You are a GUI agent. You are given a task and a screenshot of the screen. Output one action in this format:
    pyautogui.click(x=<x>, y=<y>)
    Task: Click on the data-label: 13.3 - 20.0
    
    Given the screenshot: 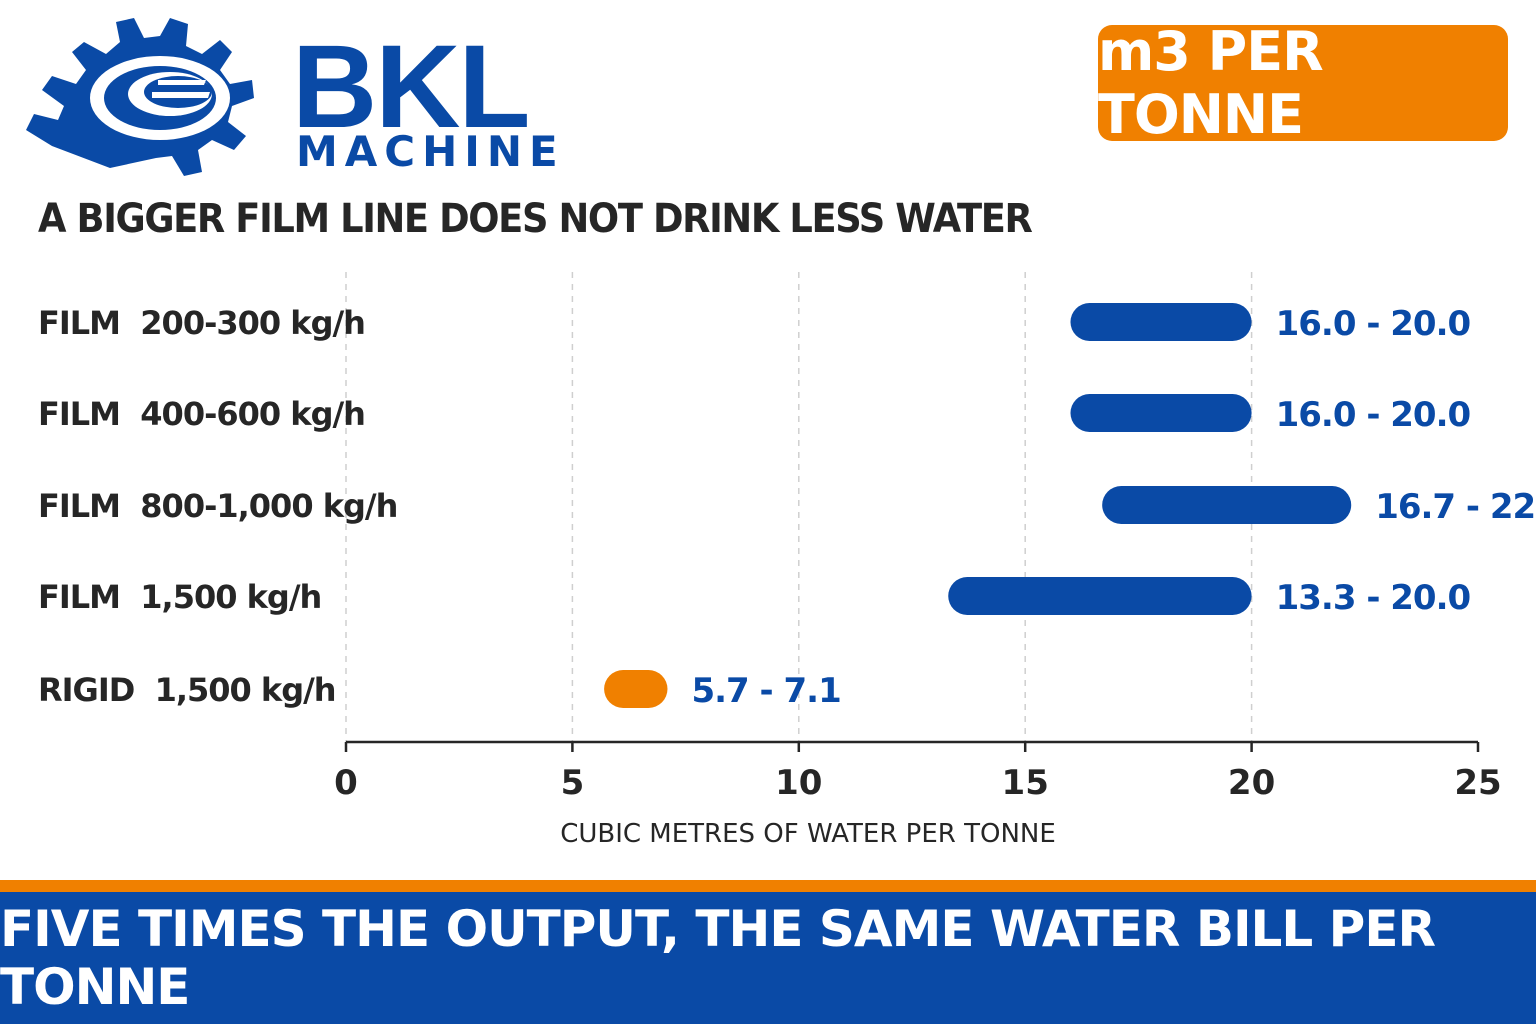 What is the action you would take?
    pyautogui.click(x=1373, y=598)
    